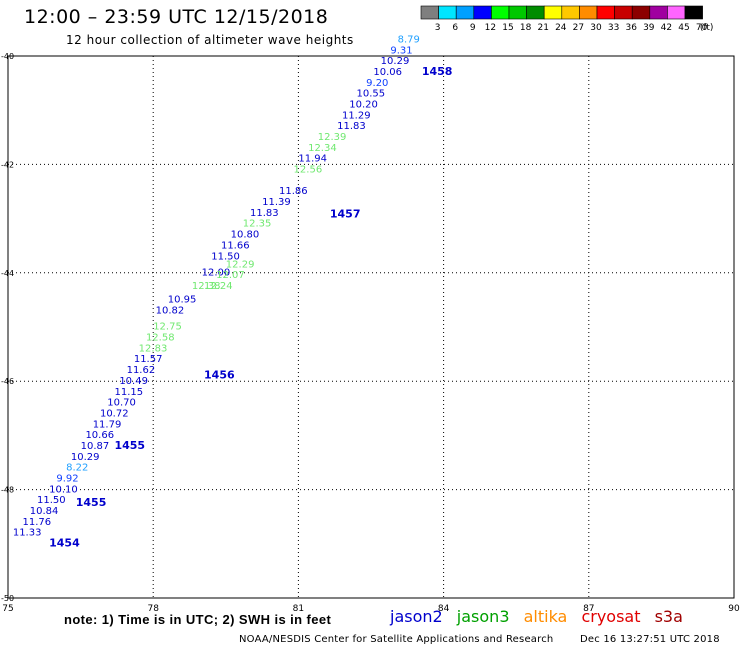  Describe the element at coordinates (153, 609) in the screenshot. I see `x-tick-label: 78` at that location.